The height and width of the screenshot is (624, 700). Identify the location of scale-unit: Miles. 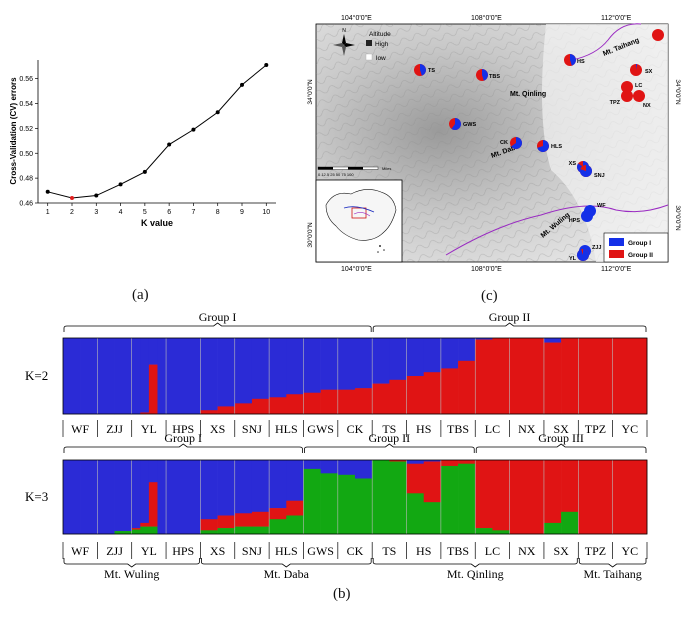
(386, 168).